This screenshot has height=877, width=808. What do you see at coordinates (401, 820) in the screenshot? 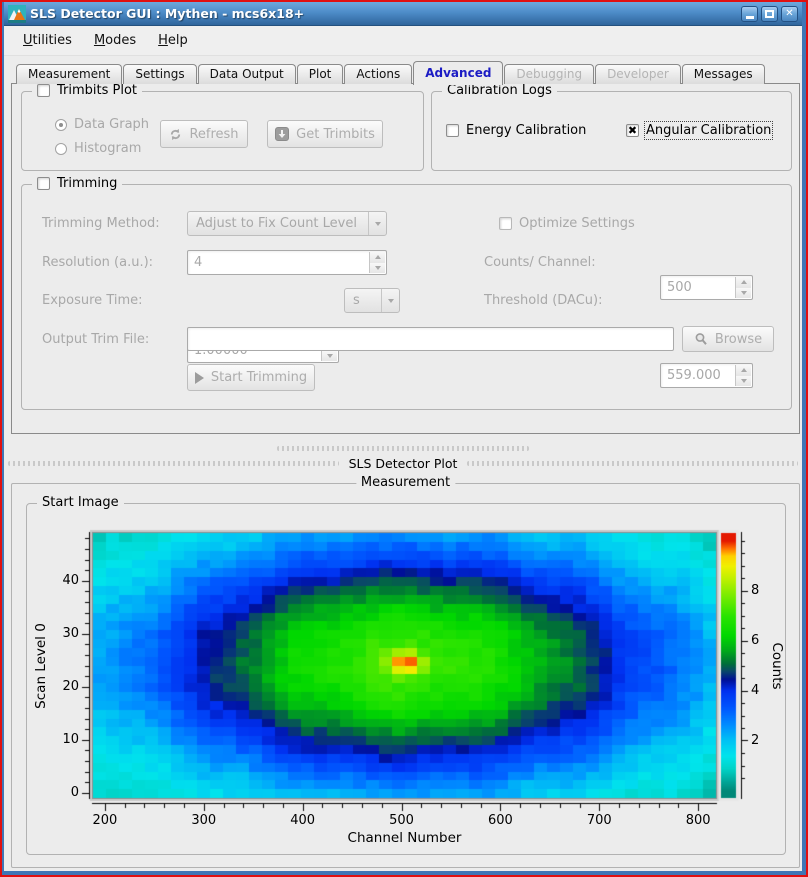
I see `x-tick-label: 500` at bounding box center [401, 820].